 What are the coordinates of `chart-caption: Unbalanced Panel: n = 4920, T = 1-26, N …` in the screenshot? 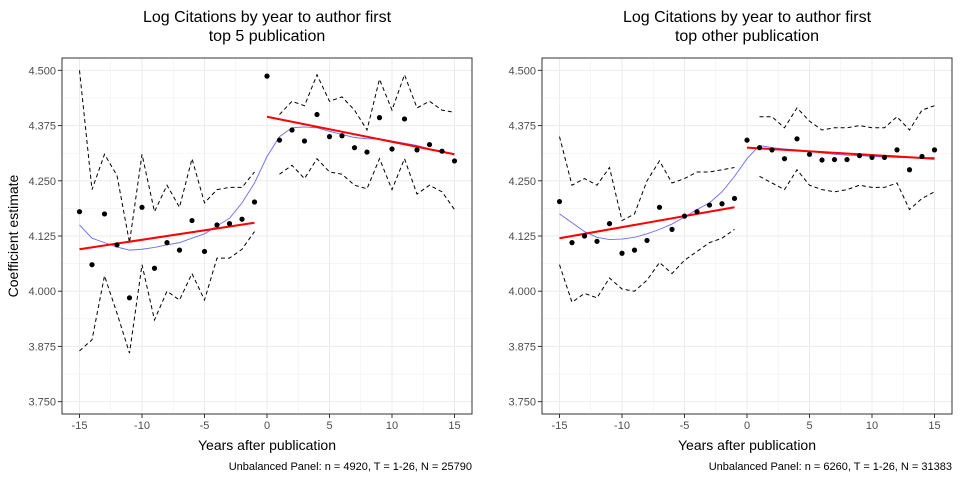 It's located at (350, 467).